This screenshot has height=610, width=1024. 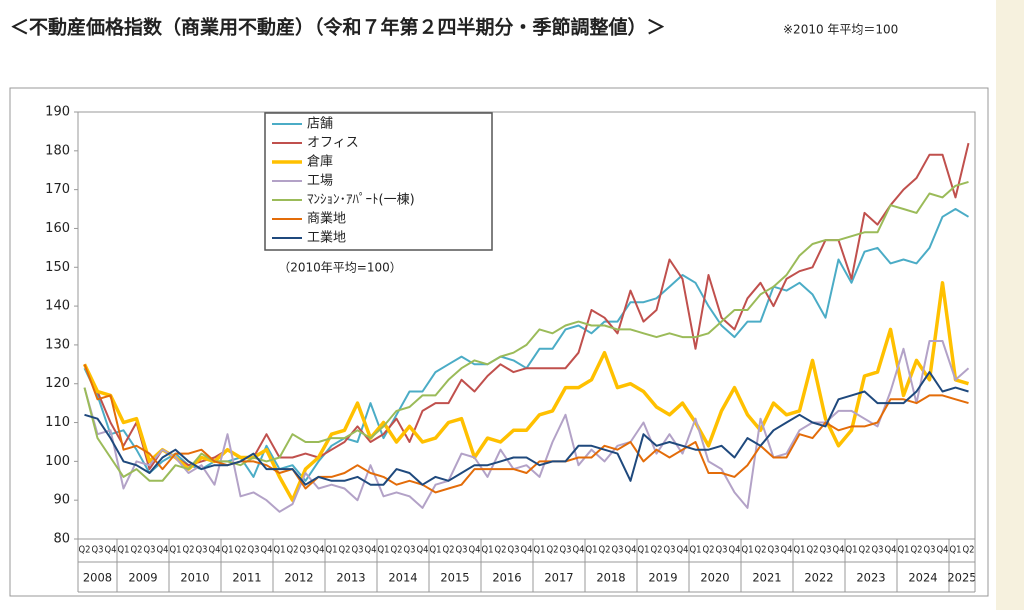 I want to click on legend-label: 商業地, so click(x=326, y=219).